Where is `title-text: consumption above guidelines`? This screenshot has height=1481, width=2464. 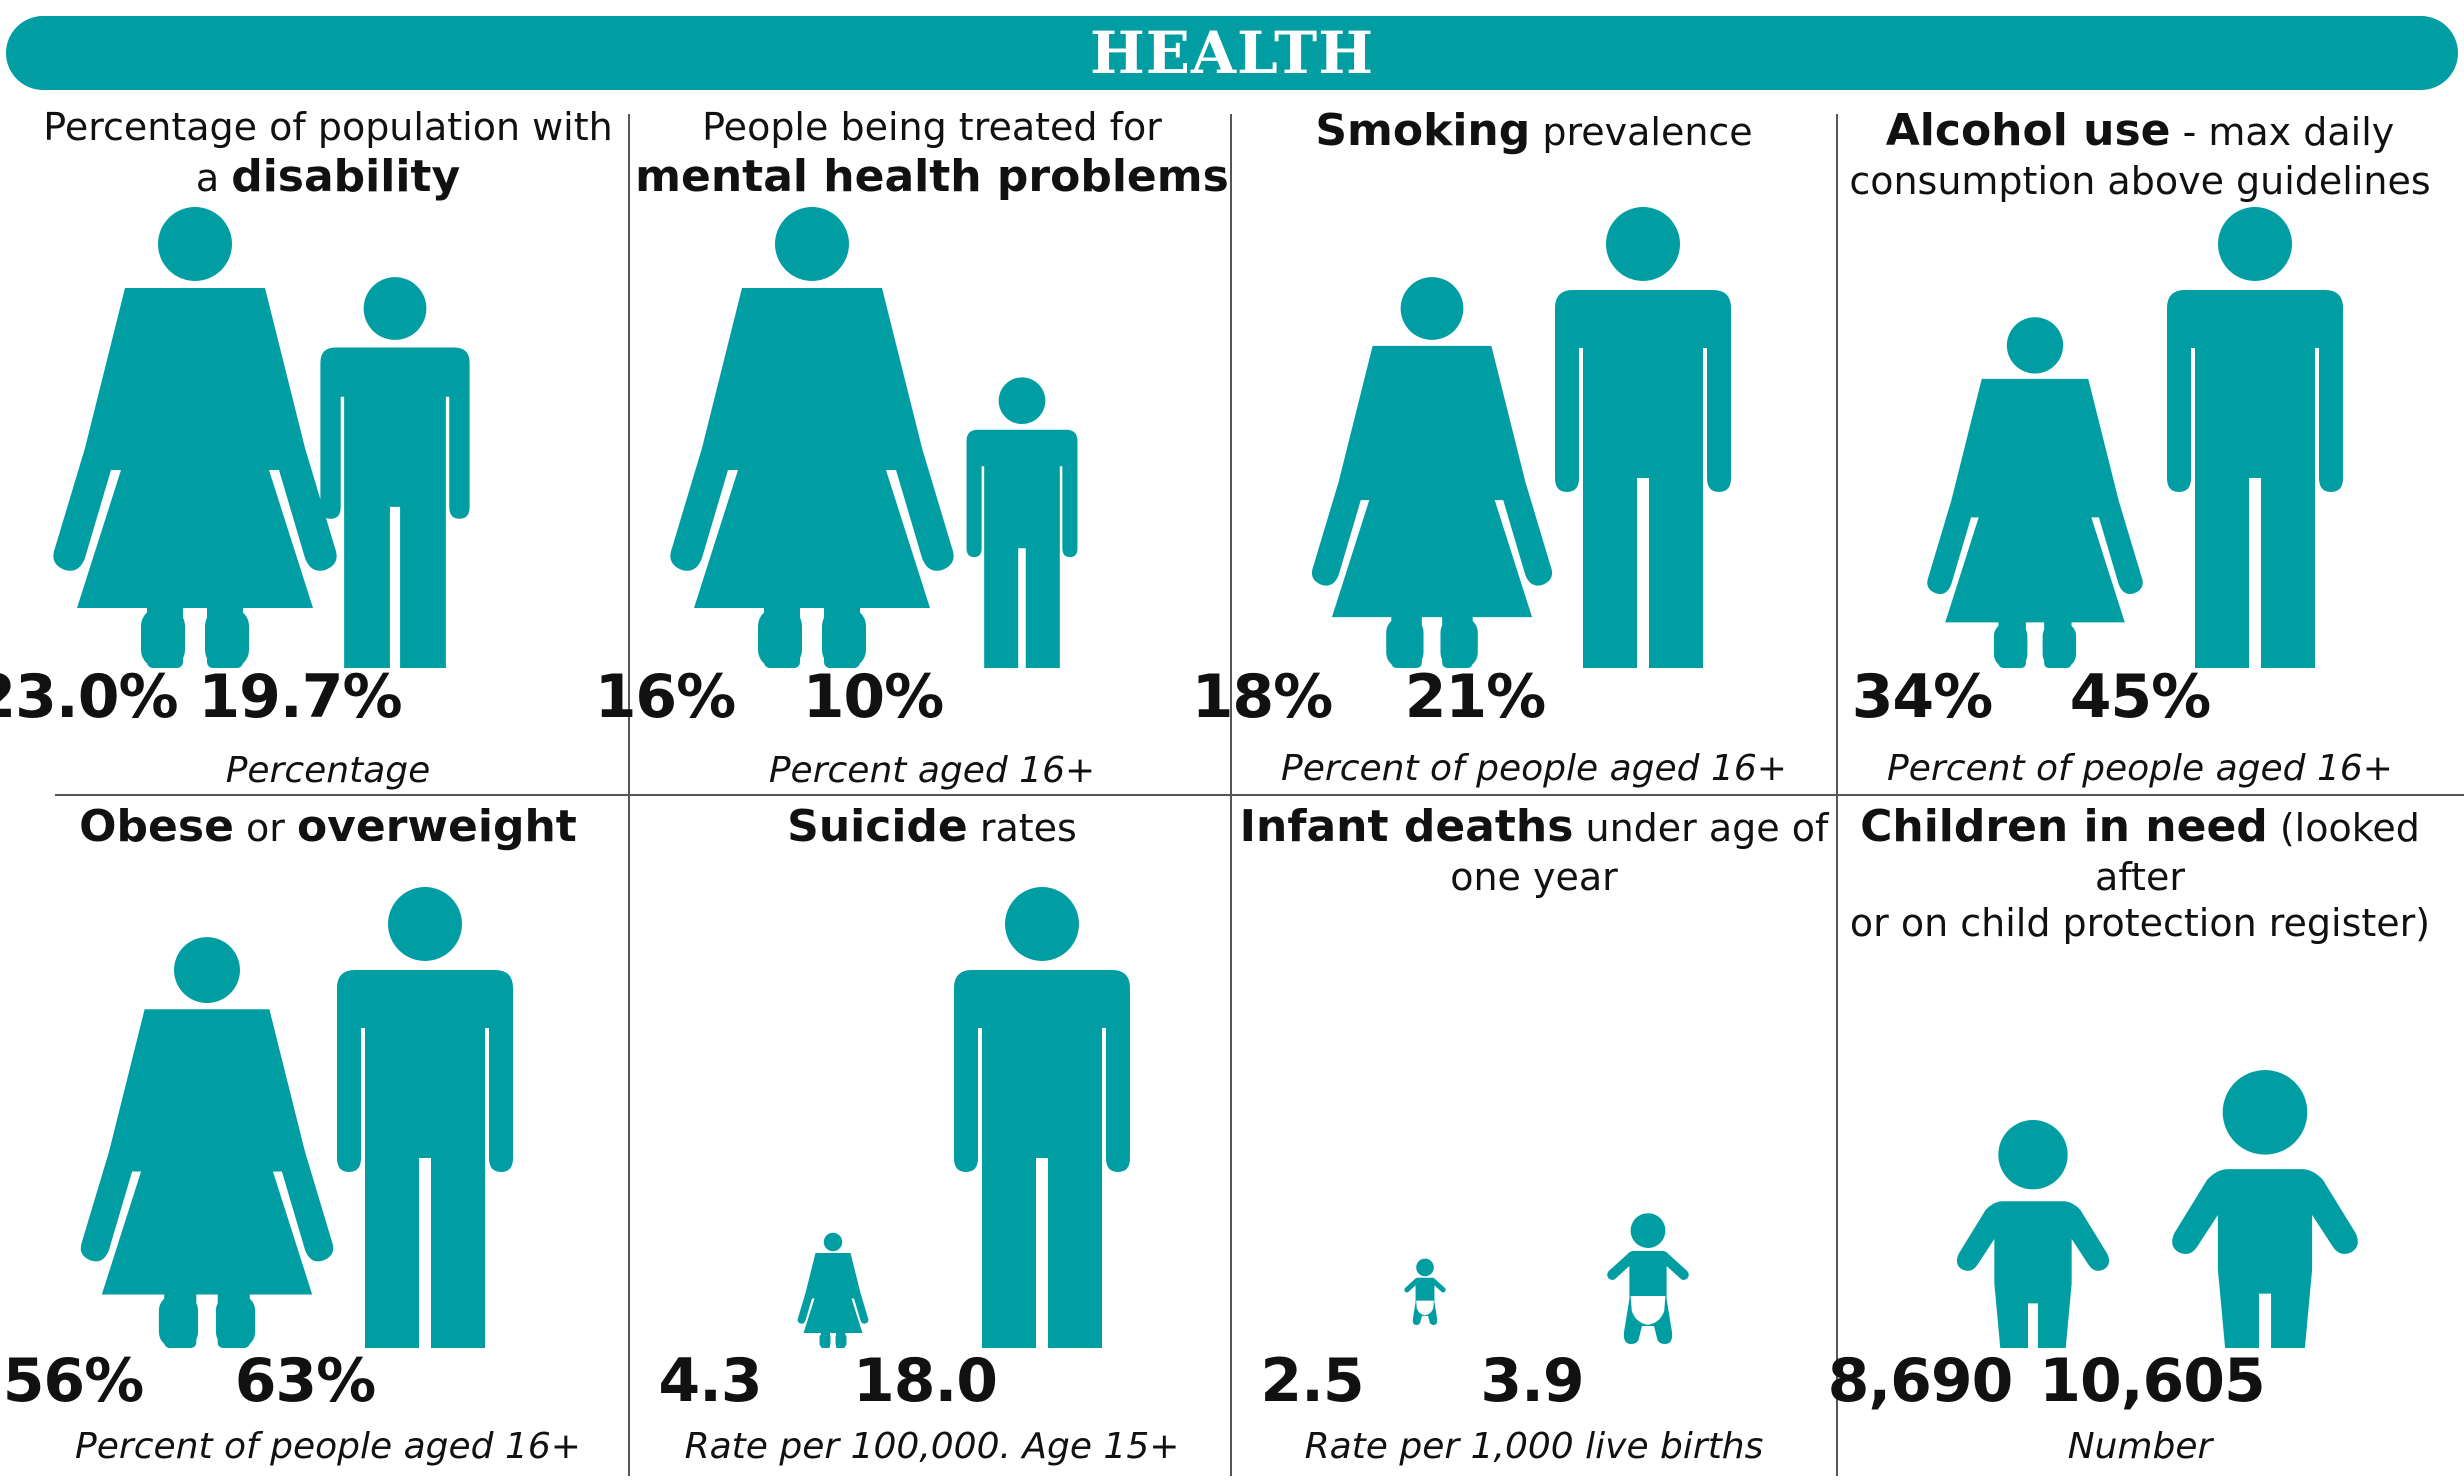 title-text: consumption above guidelines is located at coordinates (2140, 180).